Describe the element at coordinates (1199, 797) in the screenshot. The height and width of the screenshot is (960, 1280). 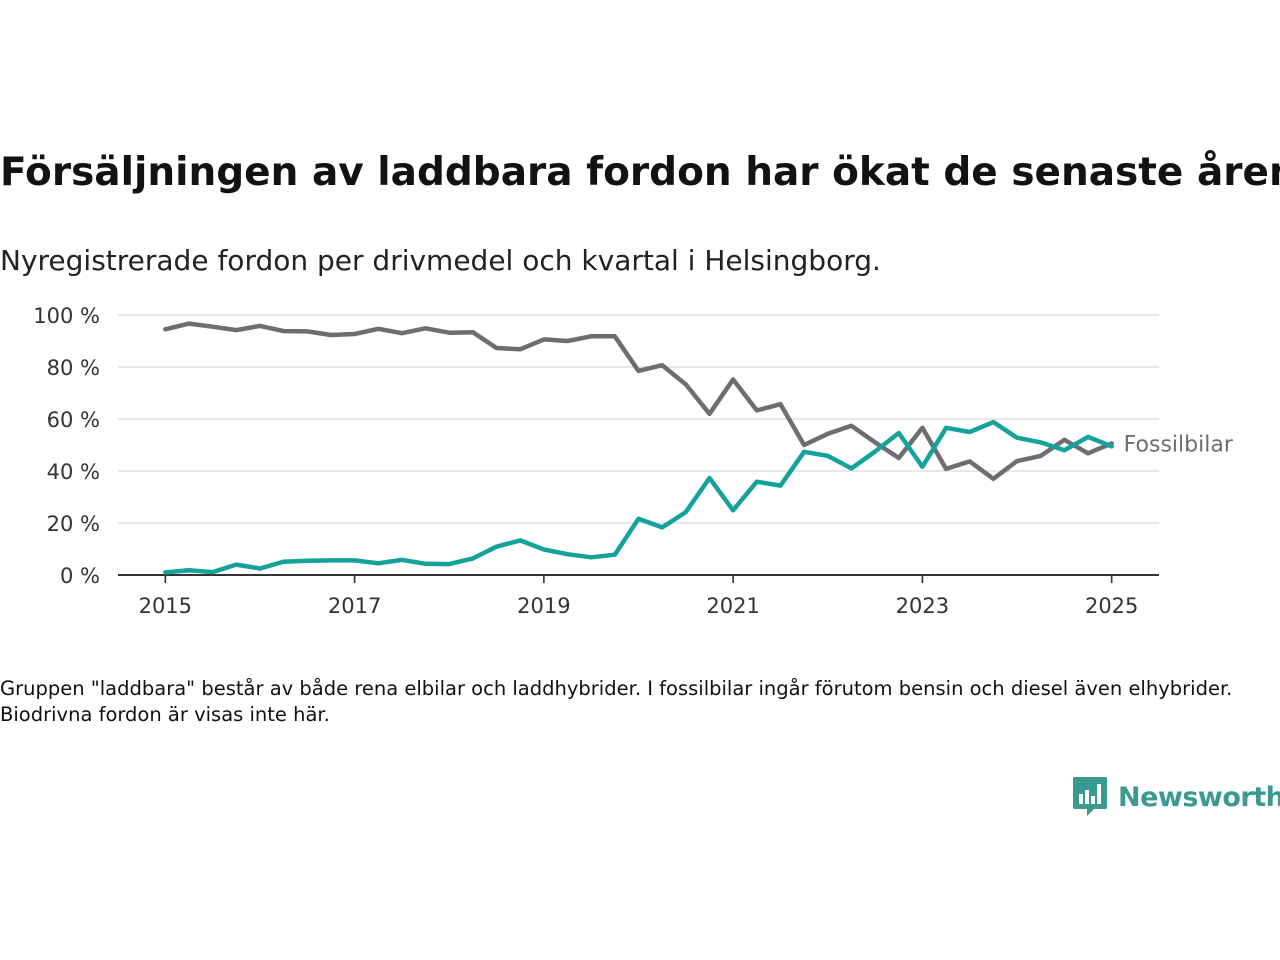
I see `logo-text: Newsworthy` at that location.